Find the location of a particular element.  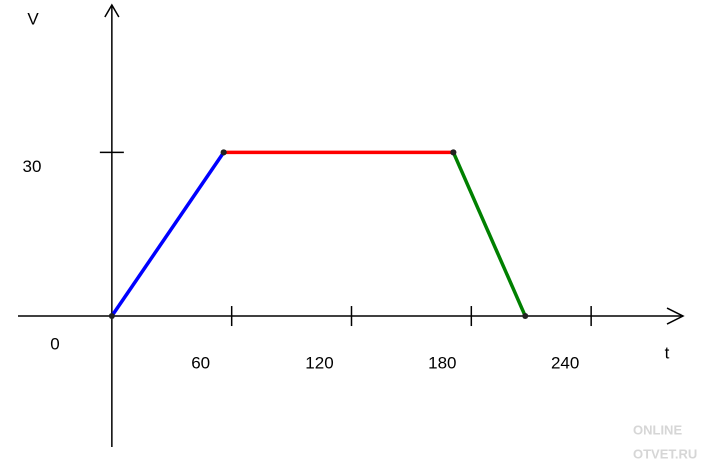

x-tick-label: 180 is located at coordinates (442, 363).